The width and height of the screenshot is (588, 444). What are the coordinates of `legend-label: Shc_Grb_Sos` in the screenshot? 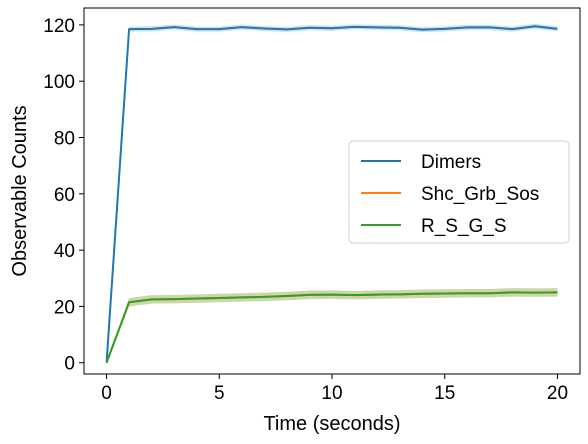 It's located at (480, 194).